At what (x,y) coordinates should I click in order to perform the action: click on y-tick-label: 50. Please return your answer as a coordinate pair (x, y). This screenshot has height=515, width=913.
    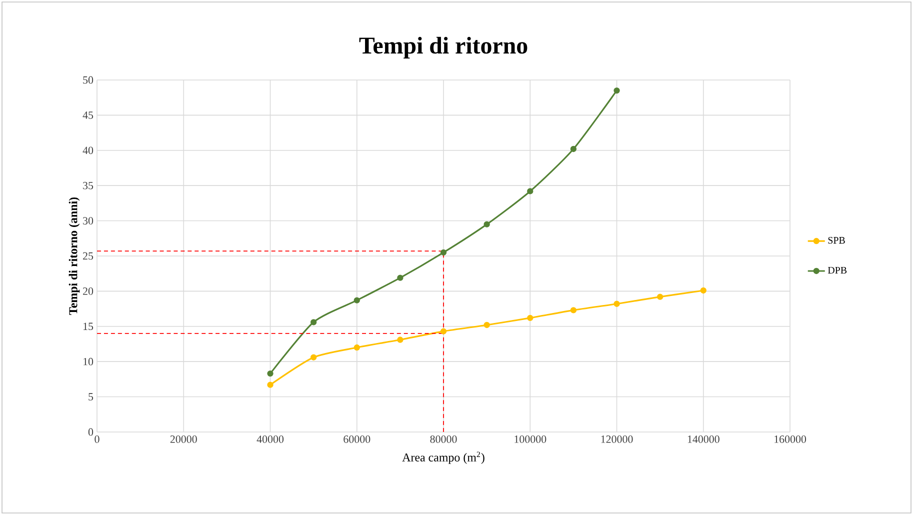
    Looking at the image, I should click on (88, 80).